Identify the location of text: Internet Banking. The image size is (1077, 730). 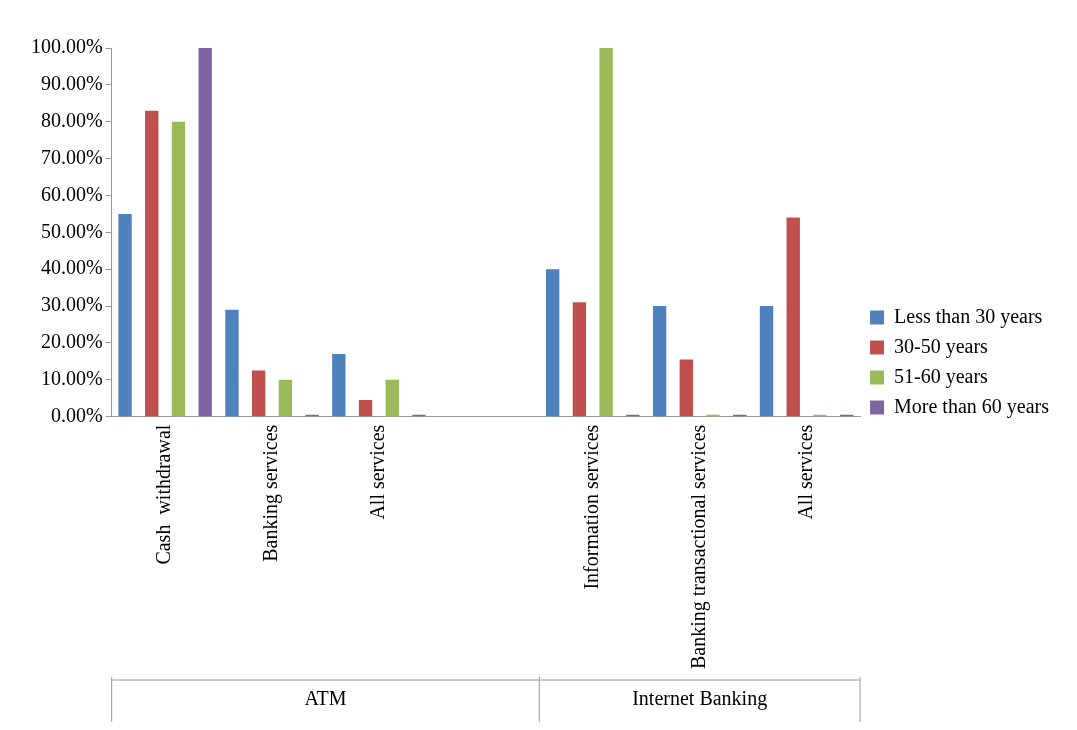
(700, 699).